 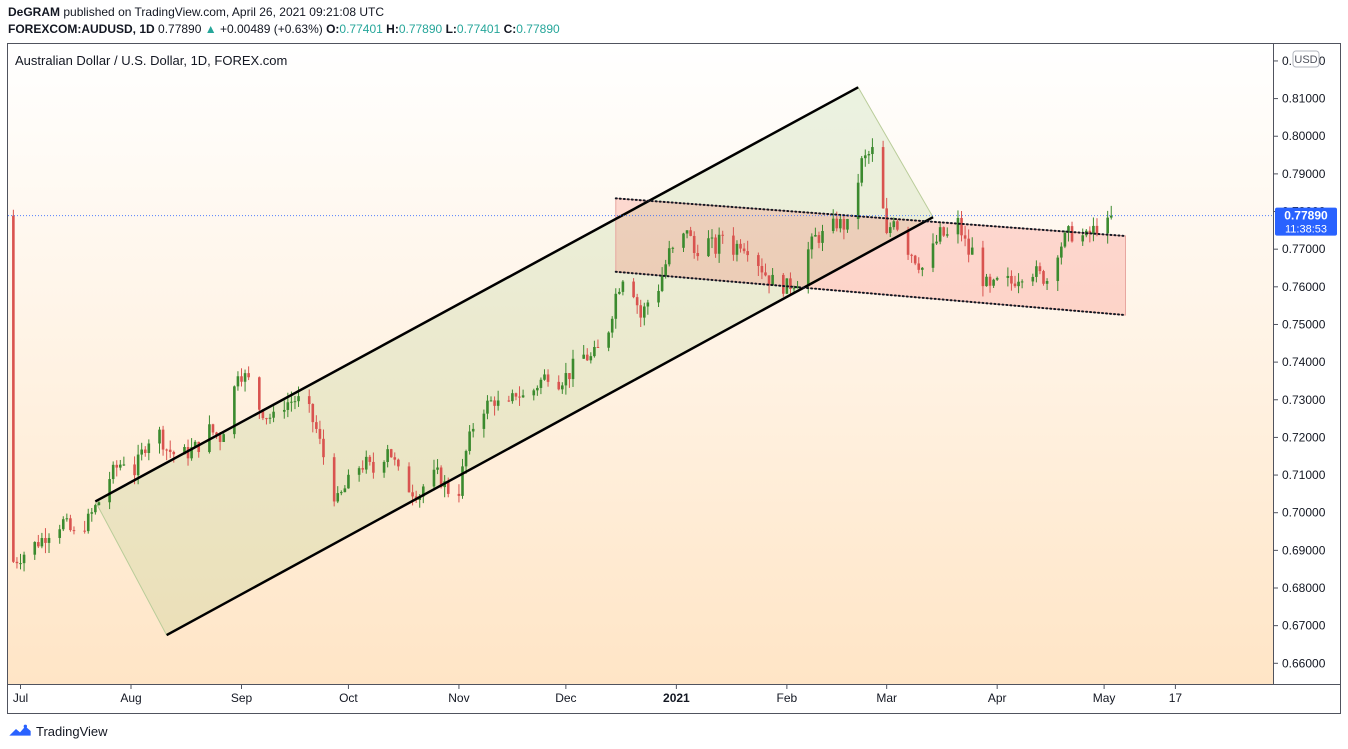 What do you see at coordinates (1304, 99) in the screenshot?
I see `y-tick-label: 0.81000` at bounding box center [1304, 99].